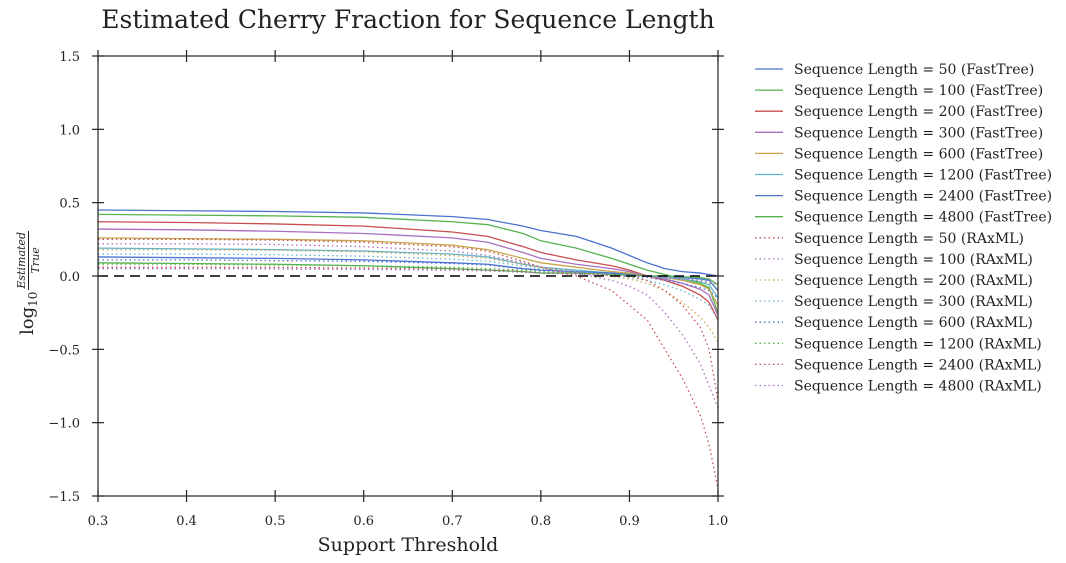 This screenshot has width=1066, height=563. What do you see at coordinates (27, 320) in the screenshot?
I see `y-axis-log: log` at bounding box center [27, 320].